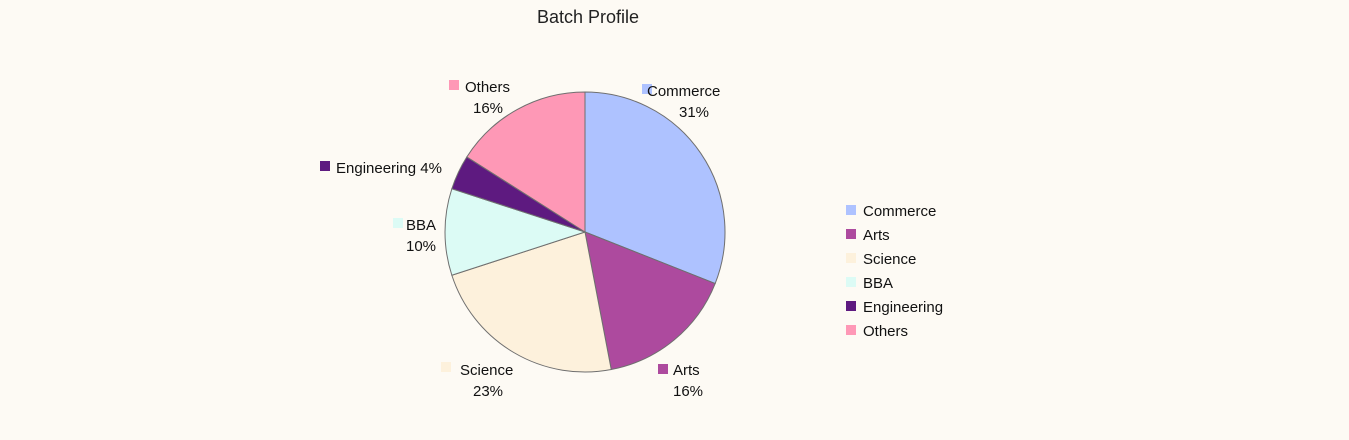  What do you see at coordinates (694, 112) in the screenshot?
I see `slice-label-value-commerce: 31%` at bounding box center [694, 112].